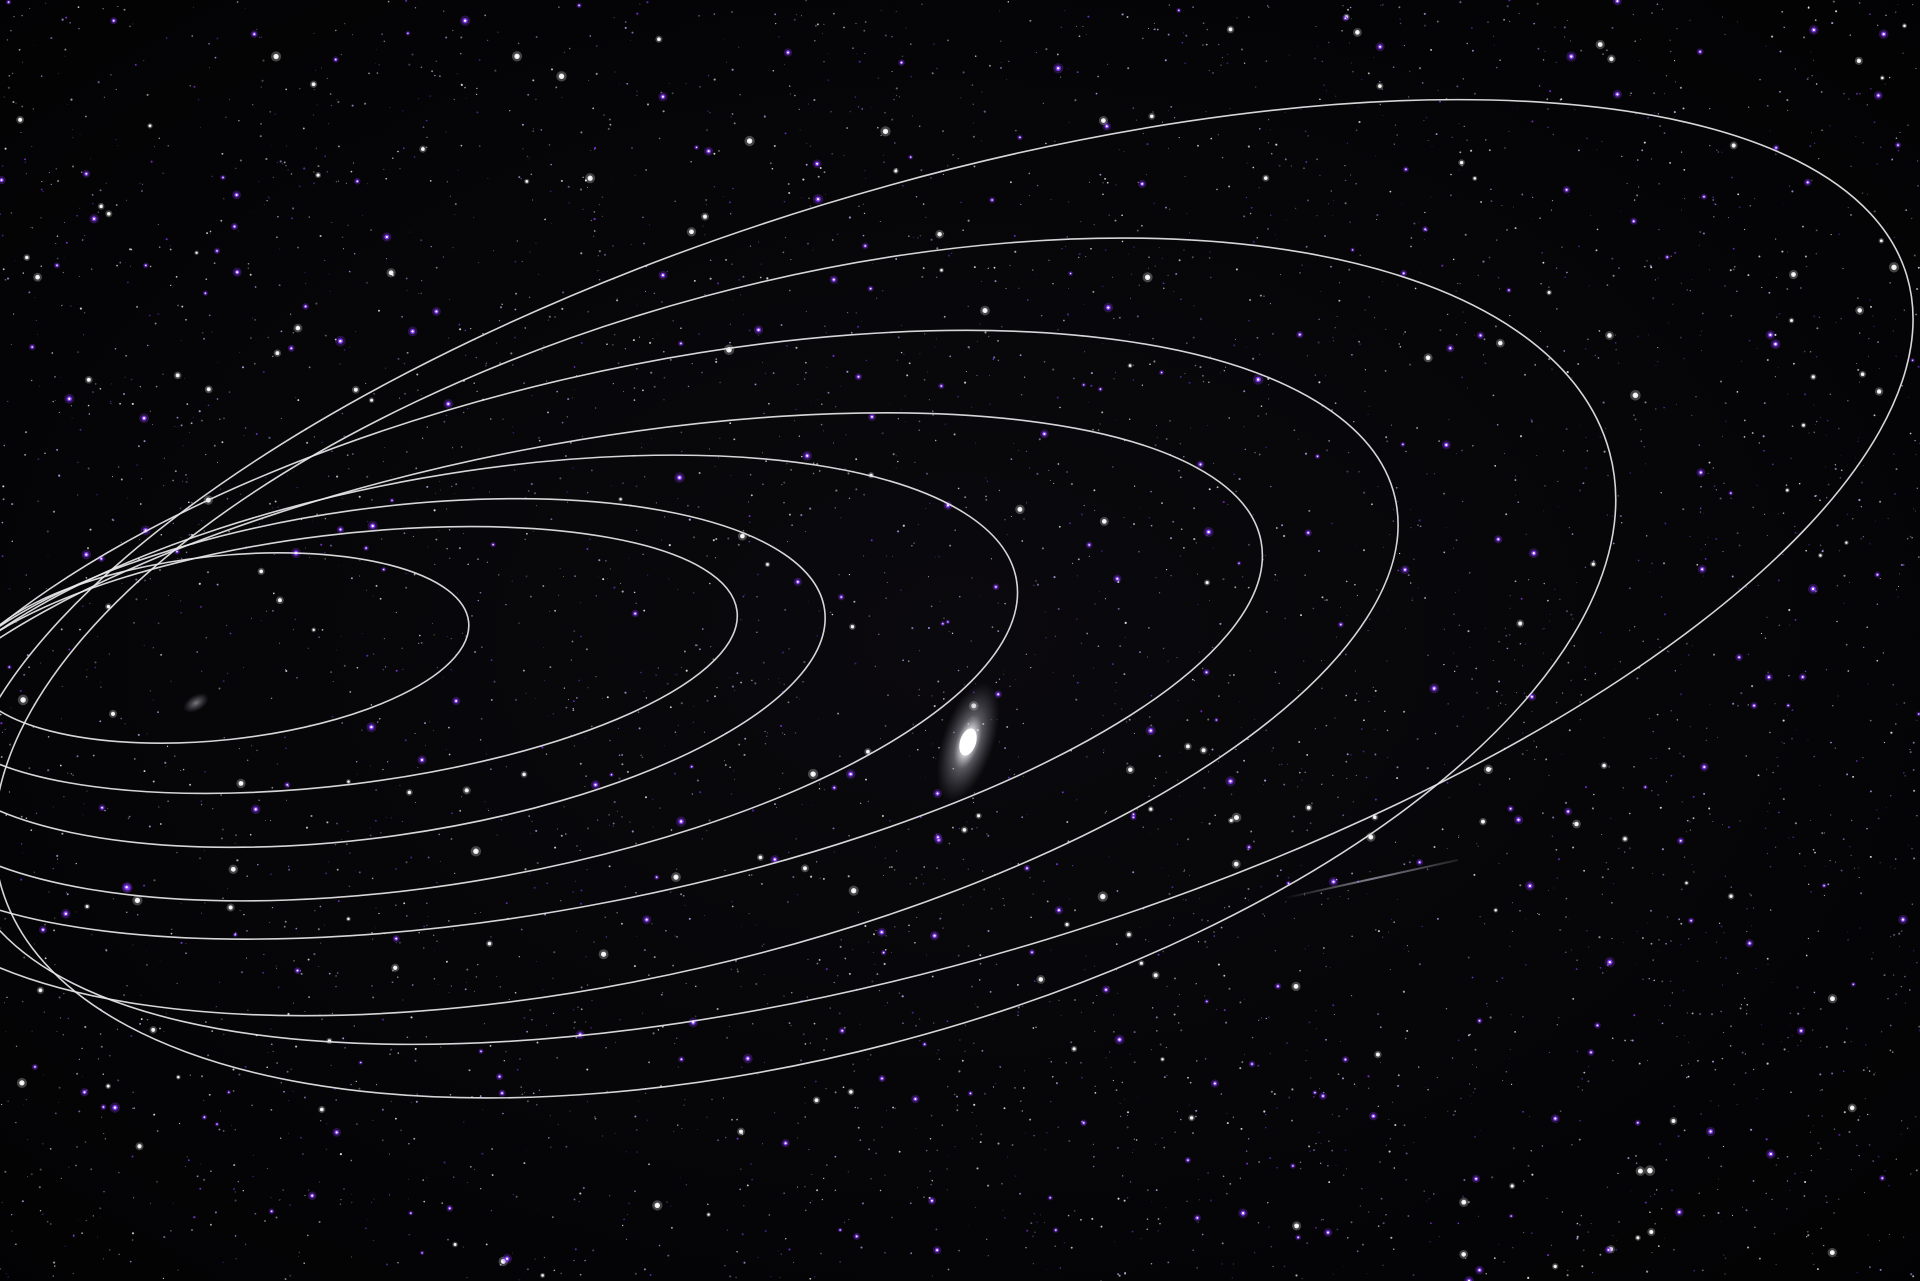  Describe the element at coordinates (968, 742) in the screenshot. I see `galaxy` at that location.